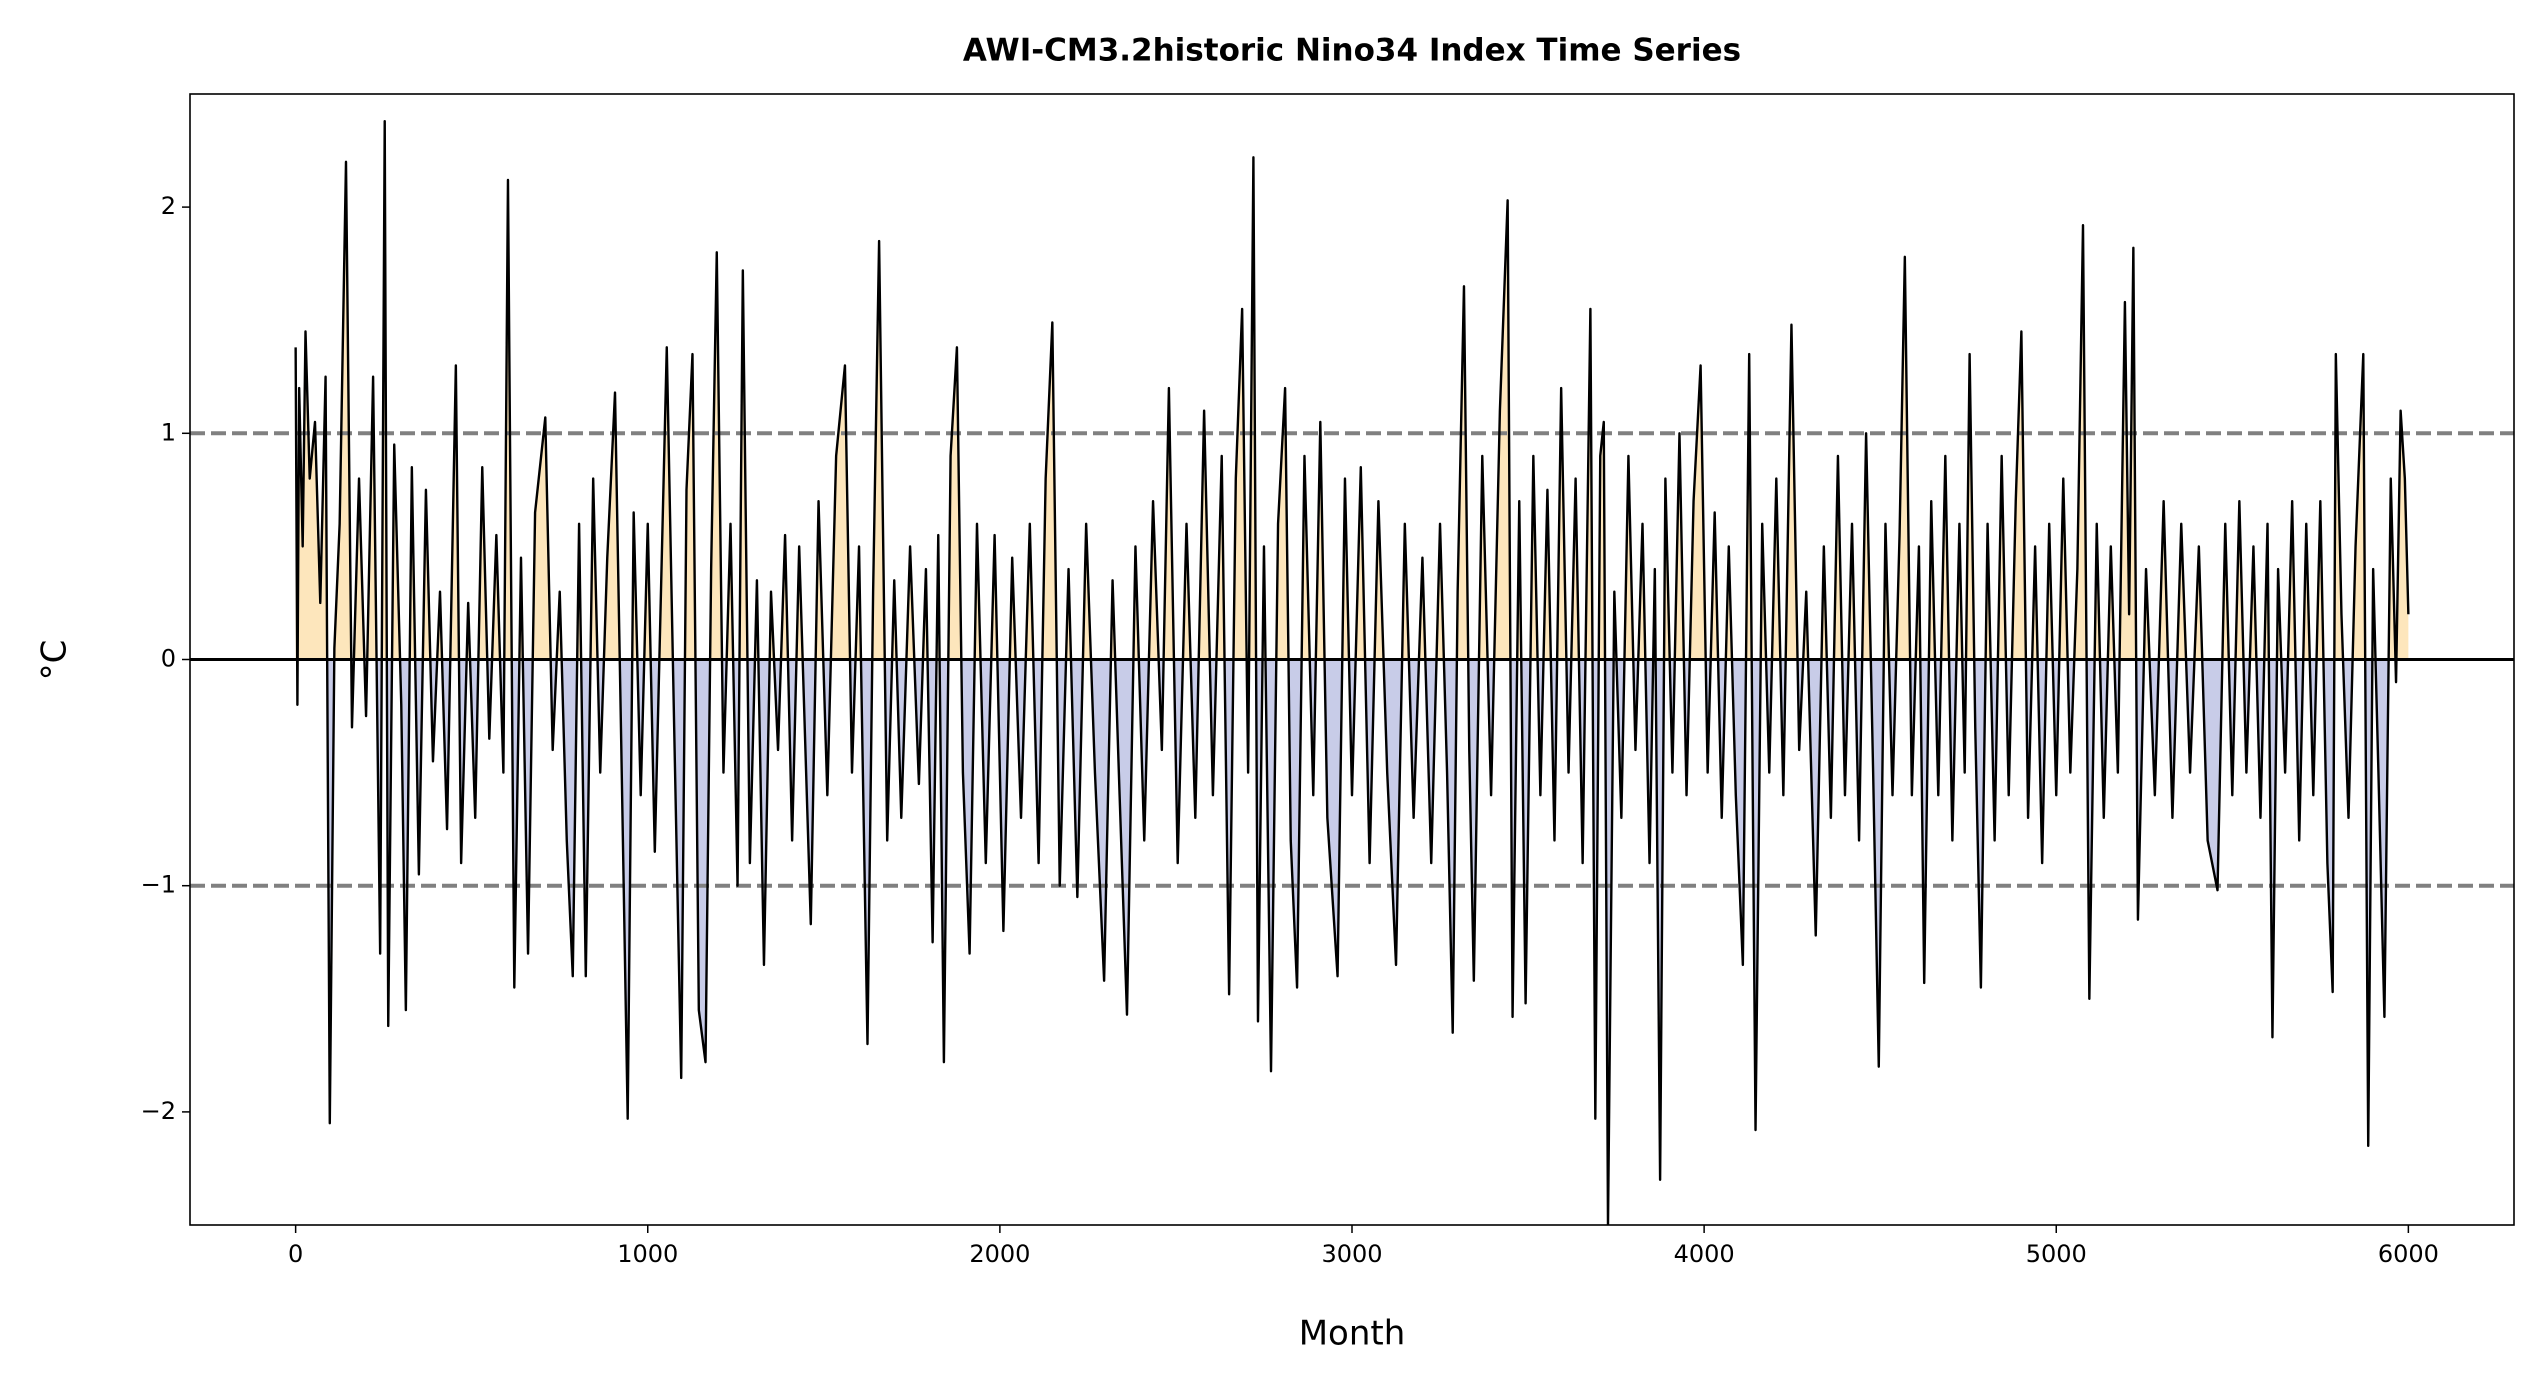 Image resolution: width=2544 pixels, height=1393 pixels. I want to click on x-tick-label: 5000, so click(2056, 1254).